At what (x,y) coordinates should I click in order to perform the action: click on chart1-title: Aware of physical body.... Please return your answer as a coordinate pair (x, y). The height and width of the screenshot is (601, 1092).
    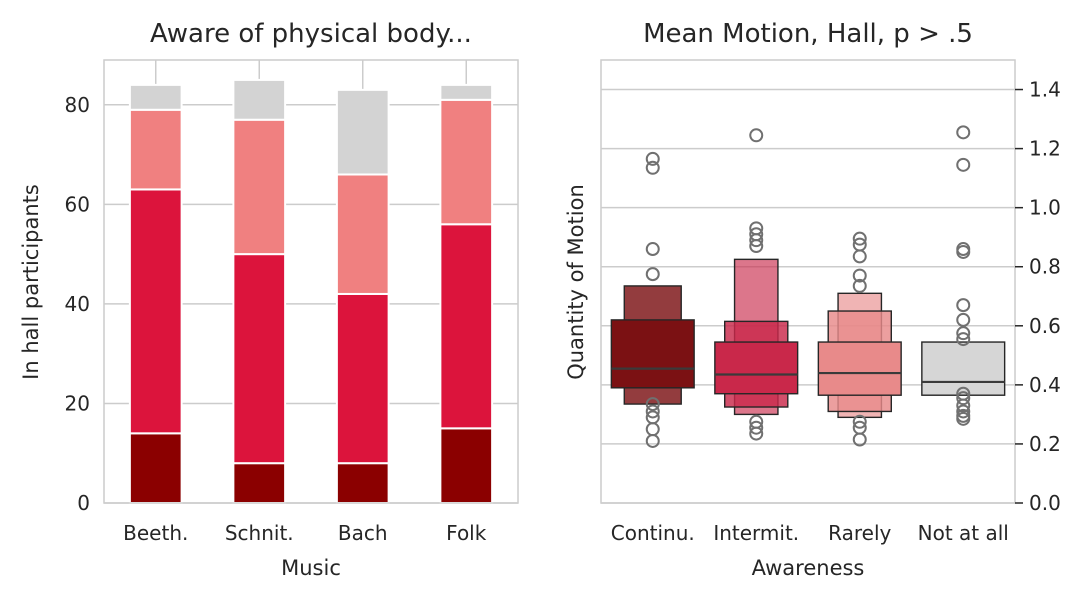
    Looking at the image, I should click on (311, 34).